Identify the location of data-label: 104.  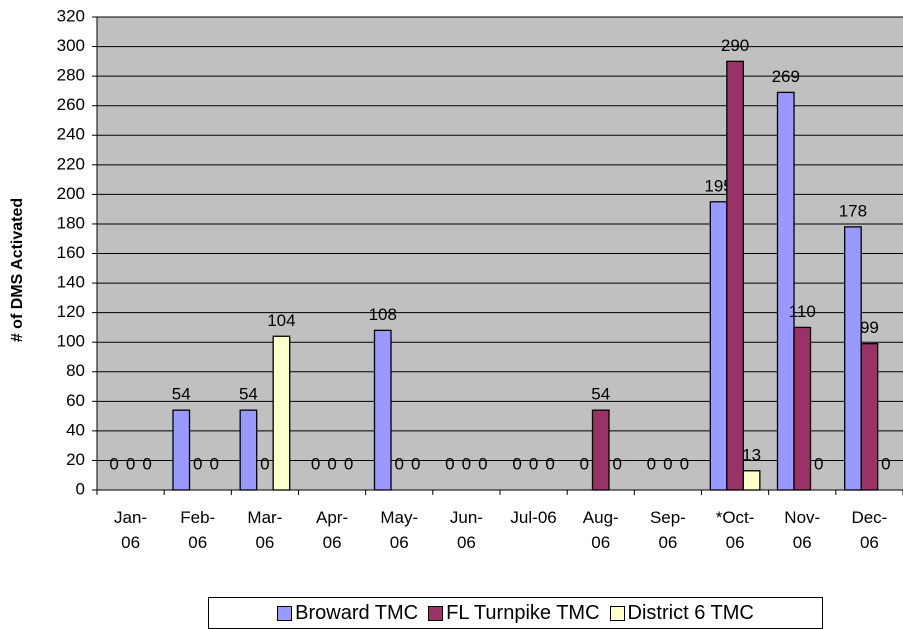
(281, 320).